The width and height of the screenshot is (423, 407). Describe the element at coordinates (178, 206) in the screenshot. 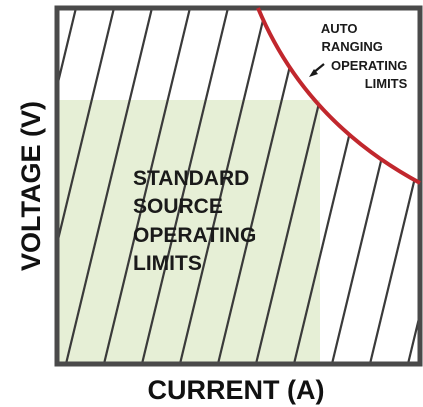

I see `standard-line-2: SOURCE` at that location.